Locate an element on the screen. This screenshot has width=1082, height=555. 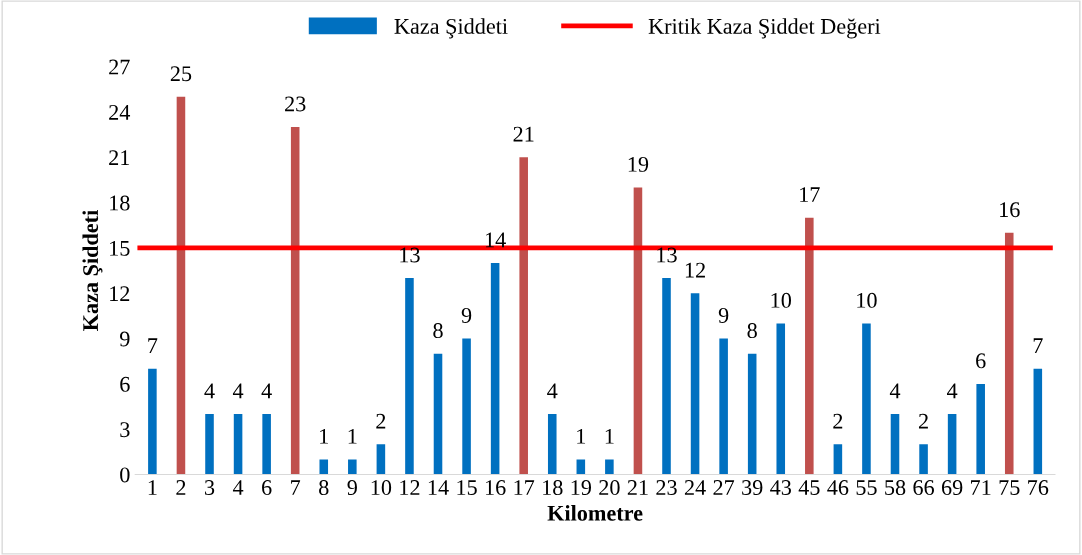
data-label: 21 is located at coordinates (523, 134).